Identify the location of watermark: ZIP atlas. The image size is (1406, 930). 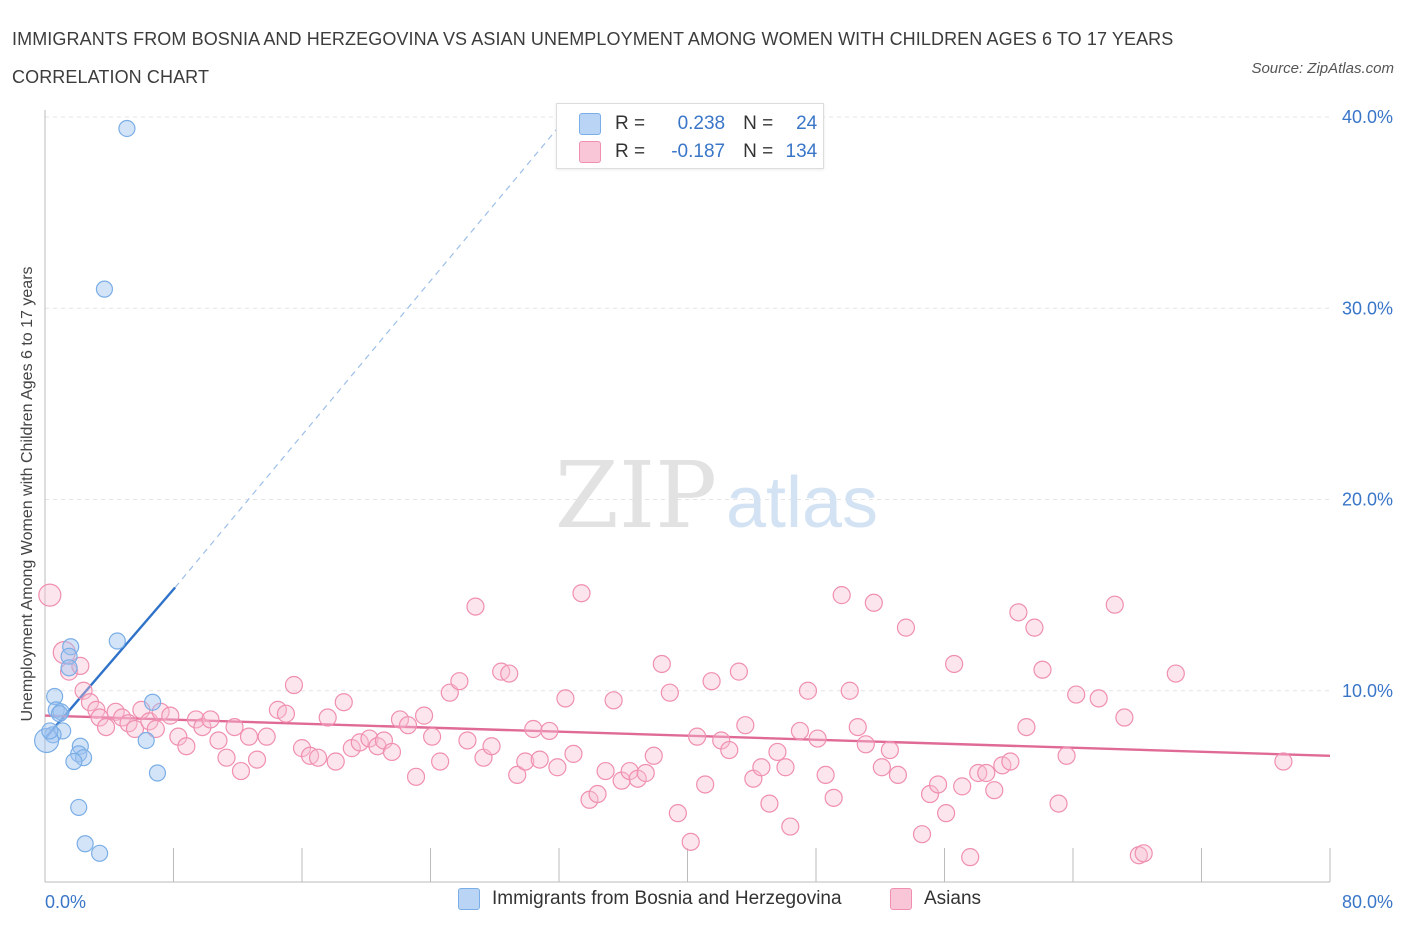
(716, 495).